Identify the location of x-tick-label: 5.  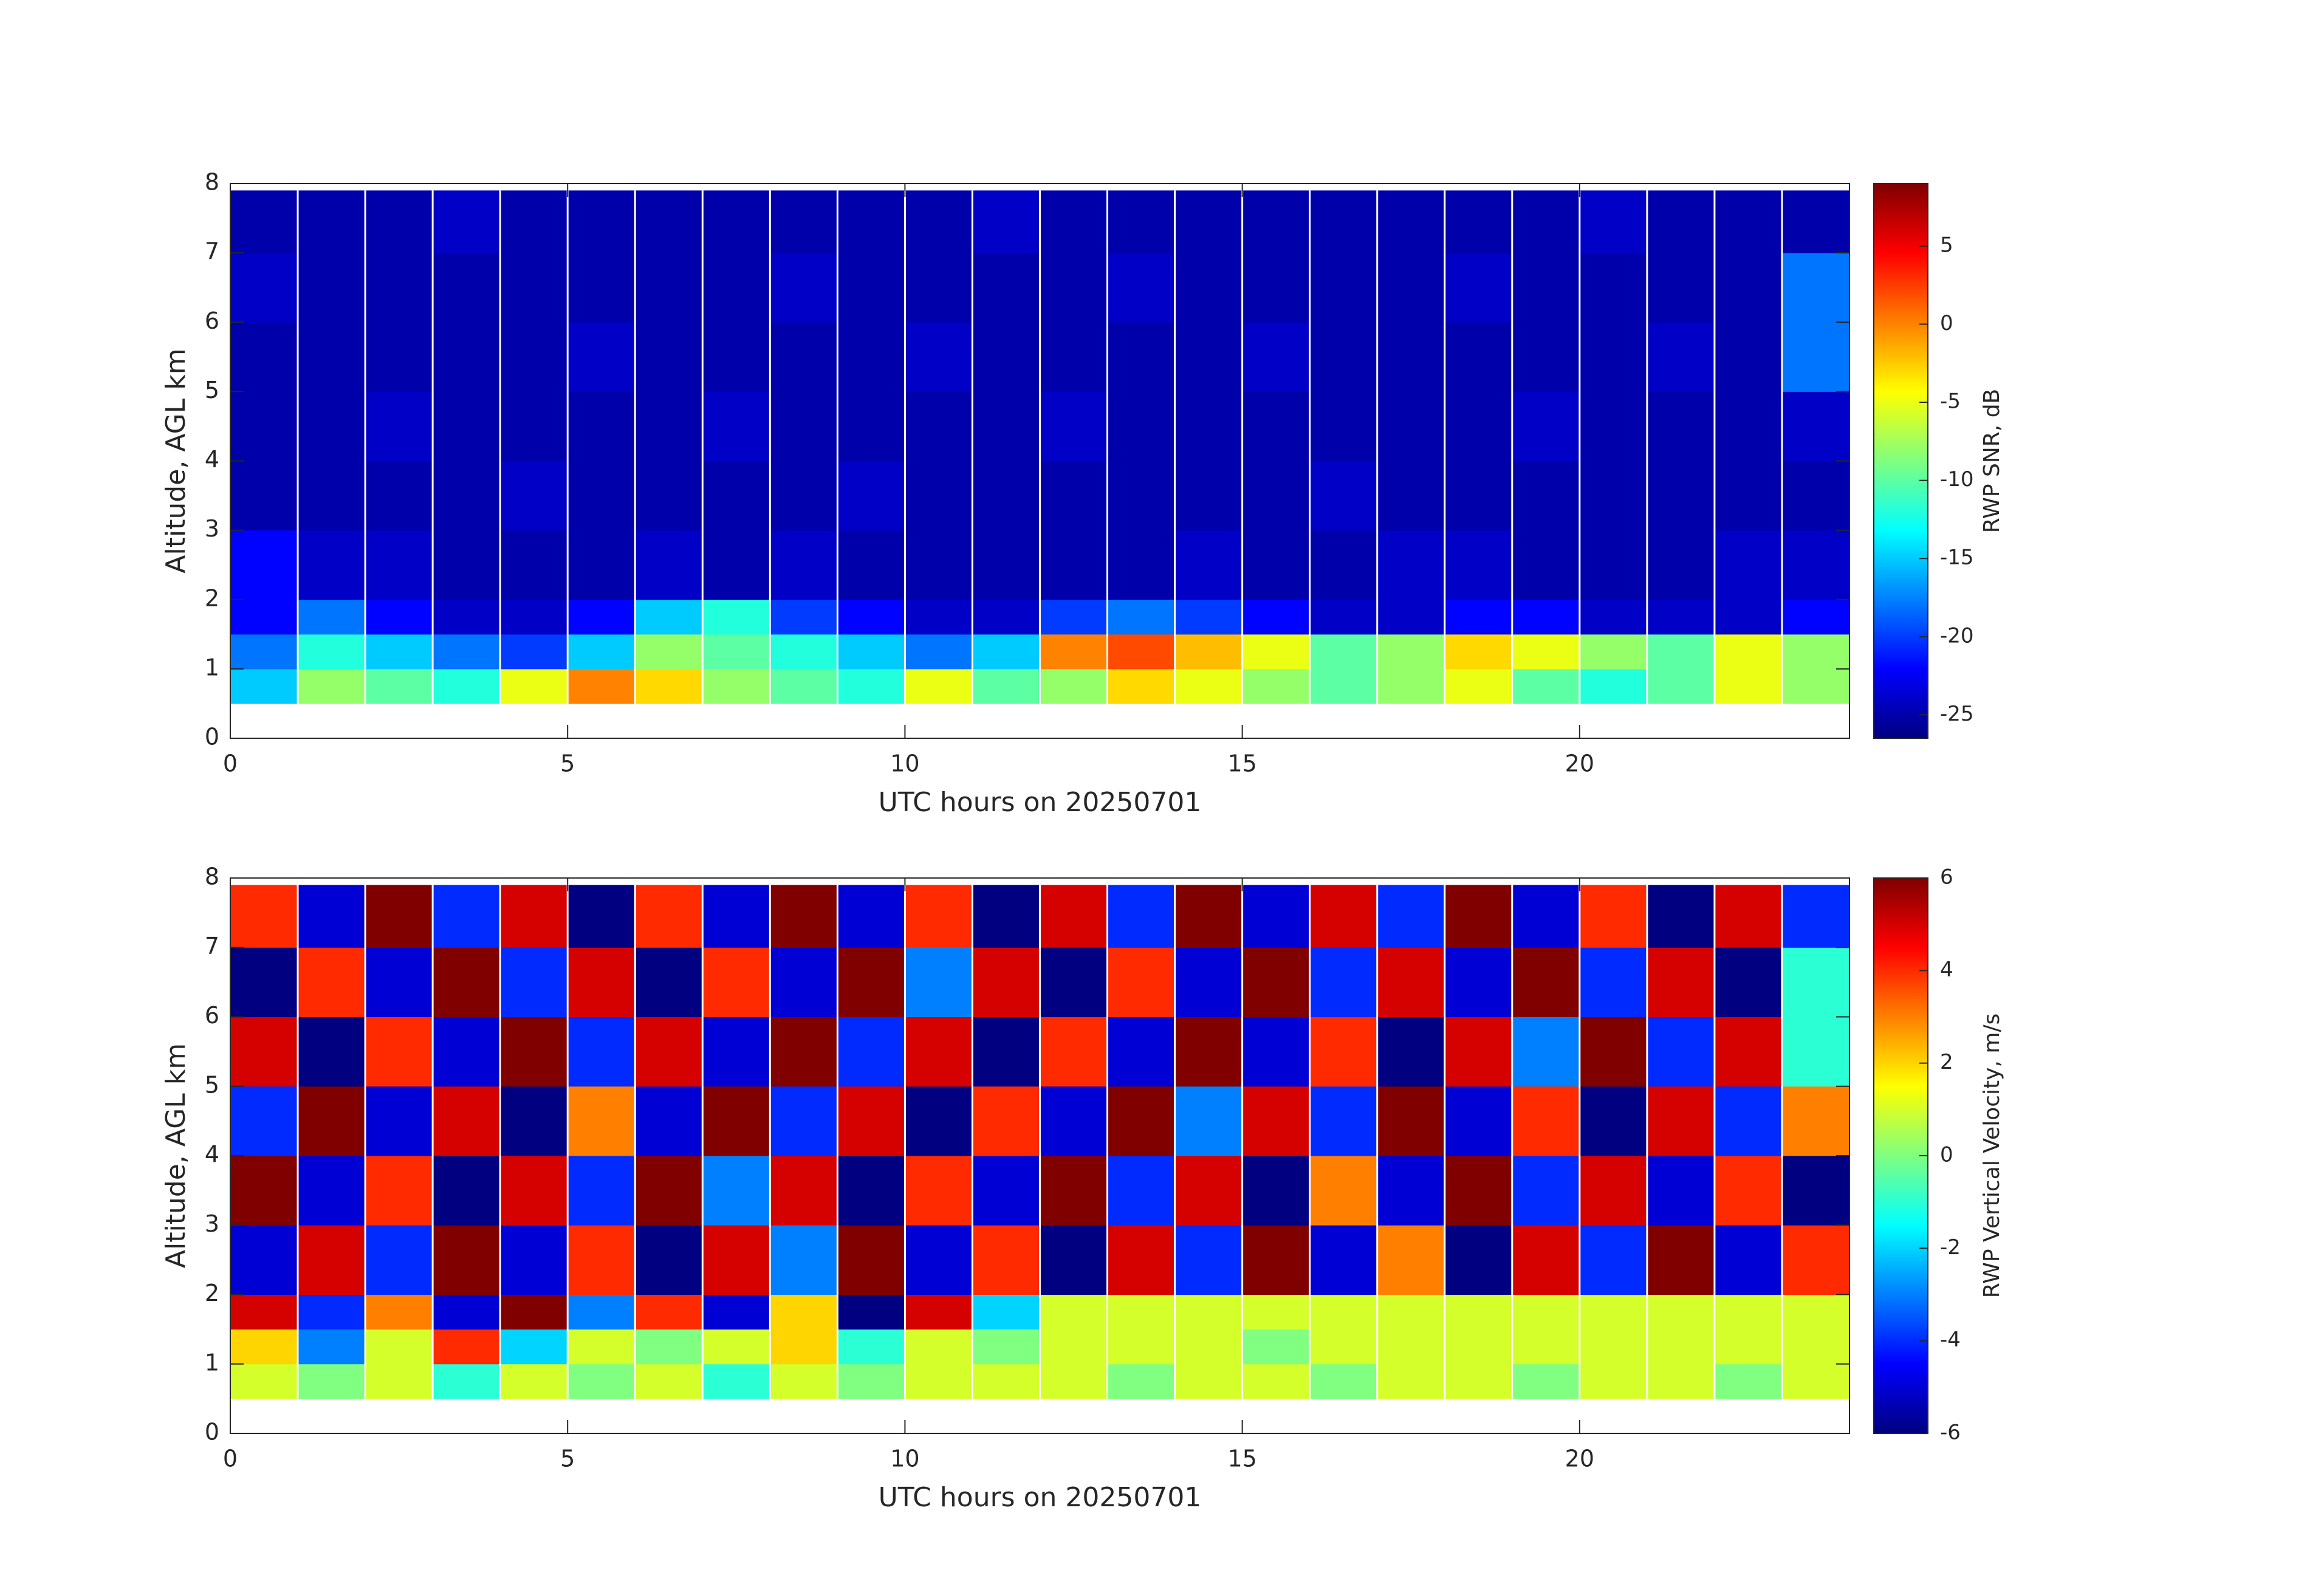
(567, 1459).